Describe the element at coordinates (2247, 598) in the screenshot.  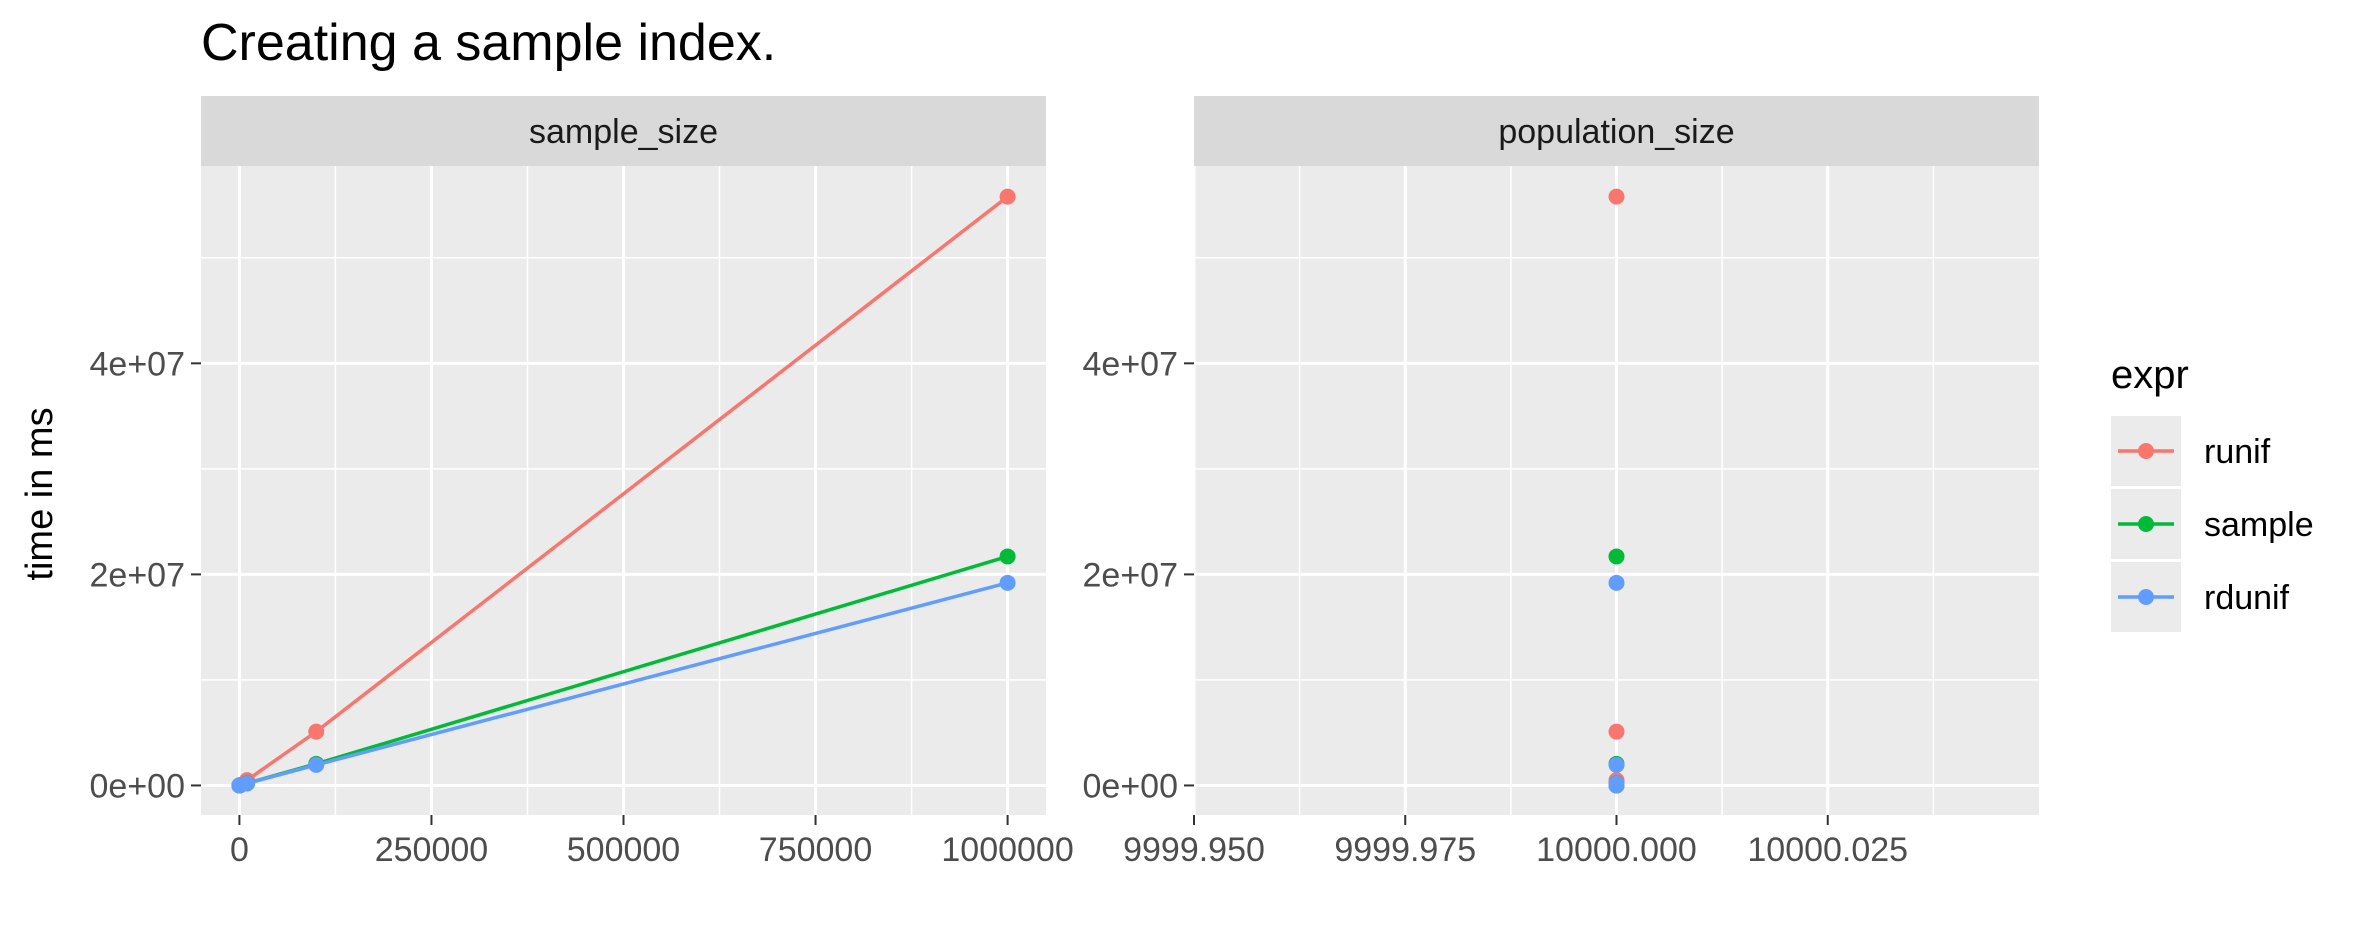
I see `legend-label: rdunif` at that location.